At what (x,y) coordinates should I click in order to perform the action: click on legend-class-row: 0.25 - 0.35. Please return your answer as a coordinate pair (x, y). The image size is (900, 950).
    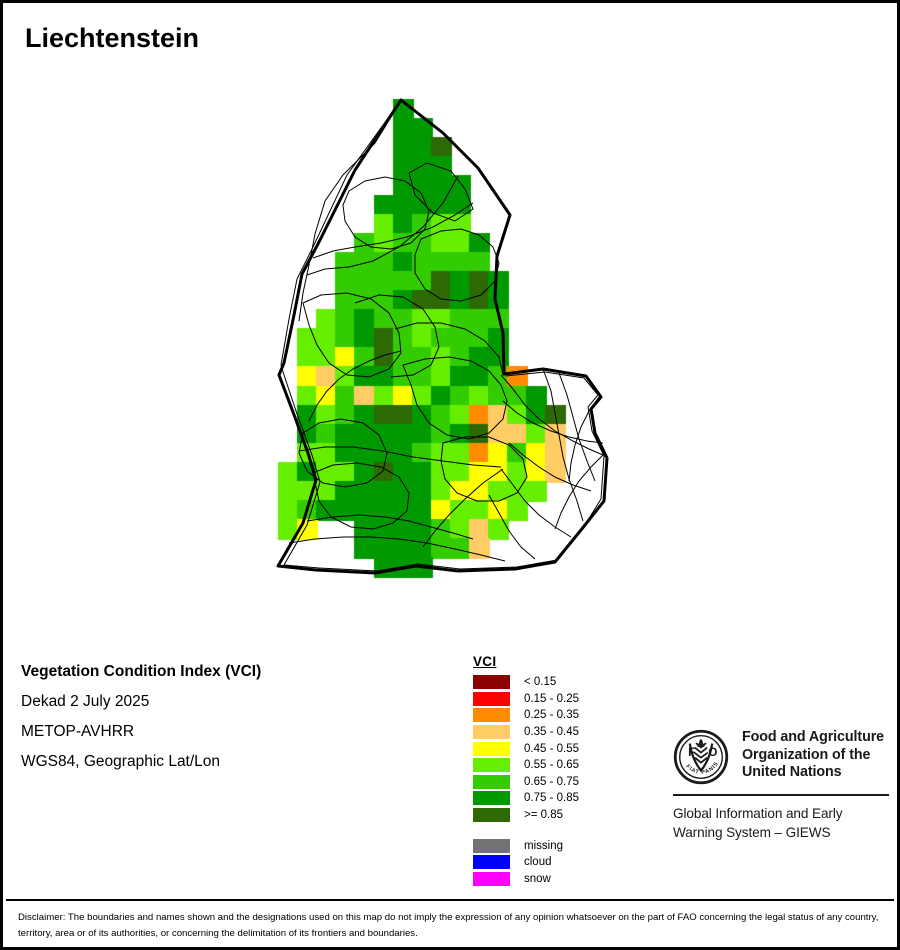
    Looking at the image, I should click on (558, 715).